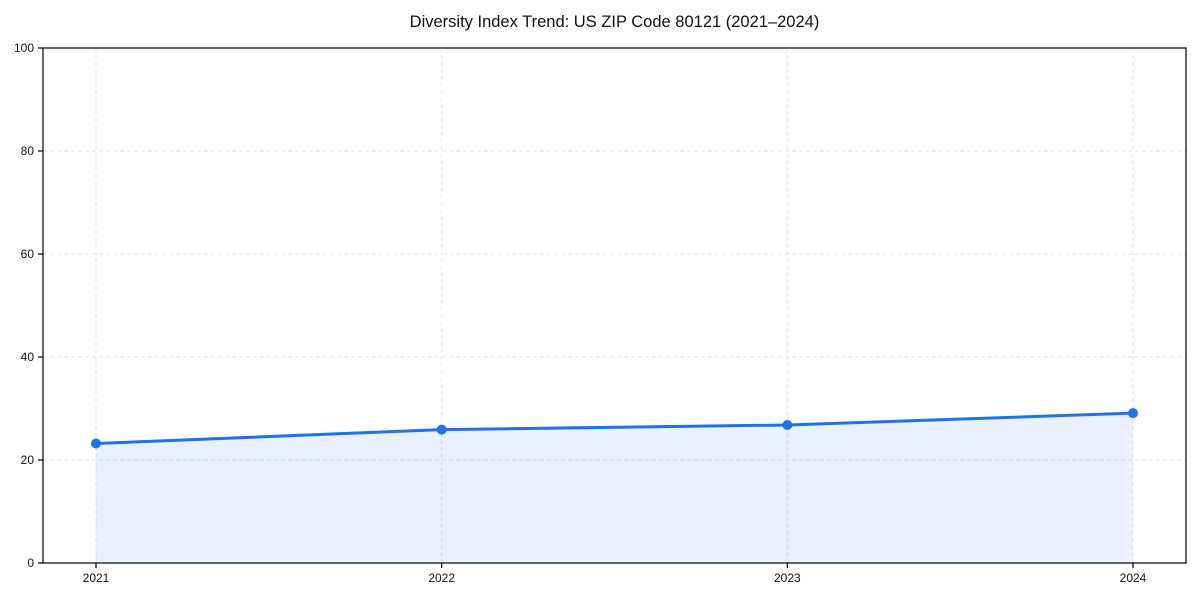  Describe the element at coordinates (28, 460) in the screenshot. I see `y-tick-label: 20` at that location.